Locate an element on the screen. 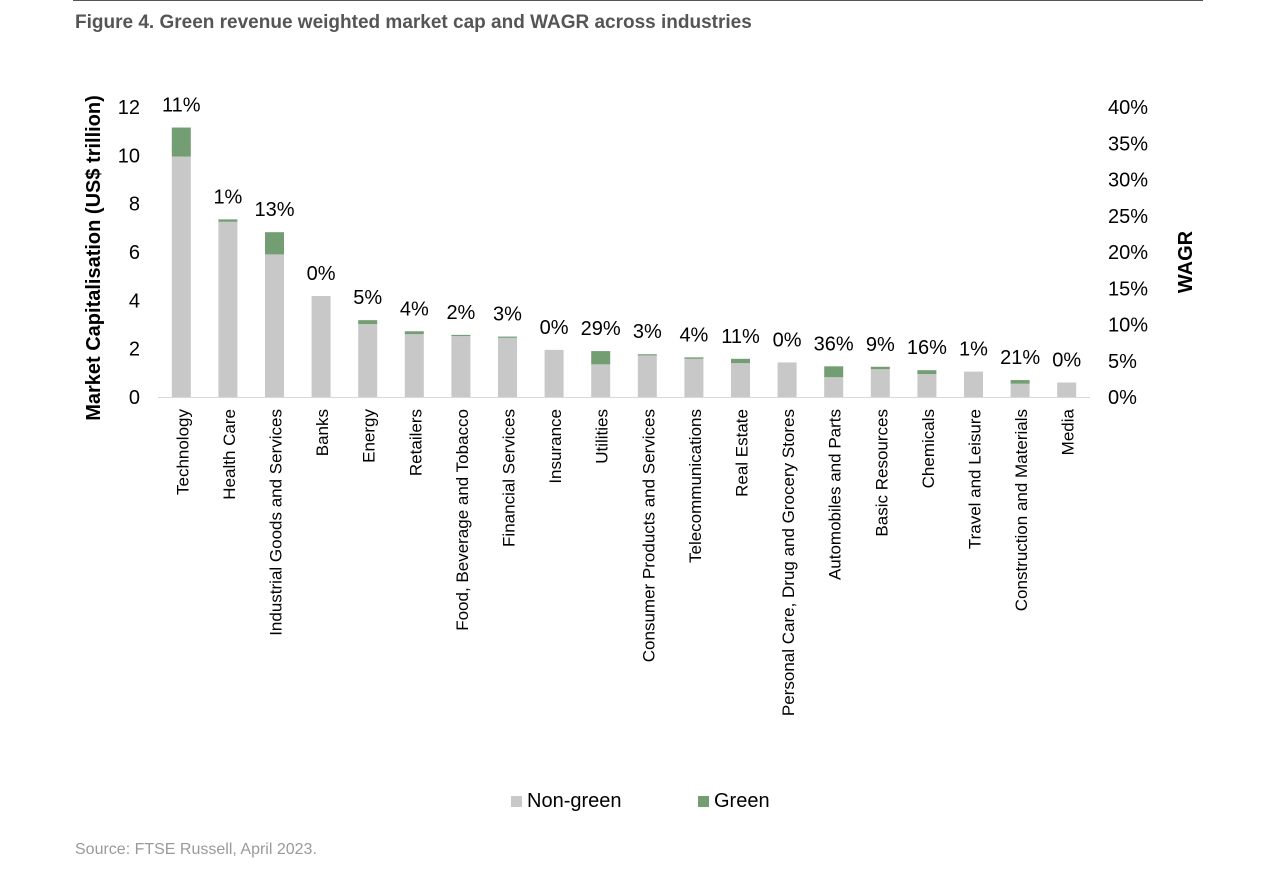  wagr-data-label: 21% is located at coordinates (1020, 358).